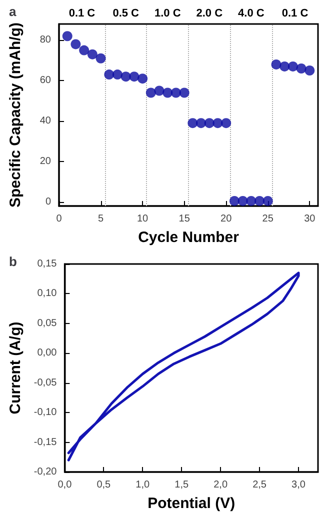 The width and height of the screenshot is (332, 516). Describe the element at coordinates (221, 485) in the screenshot. I see `x-tick-label: 2,0` at that location.